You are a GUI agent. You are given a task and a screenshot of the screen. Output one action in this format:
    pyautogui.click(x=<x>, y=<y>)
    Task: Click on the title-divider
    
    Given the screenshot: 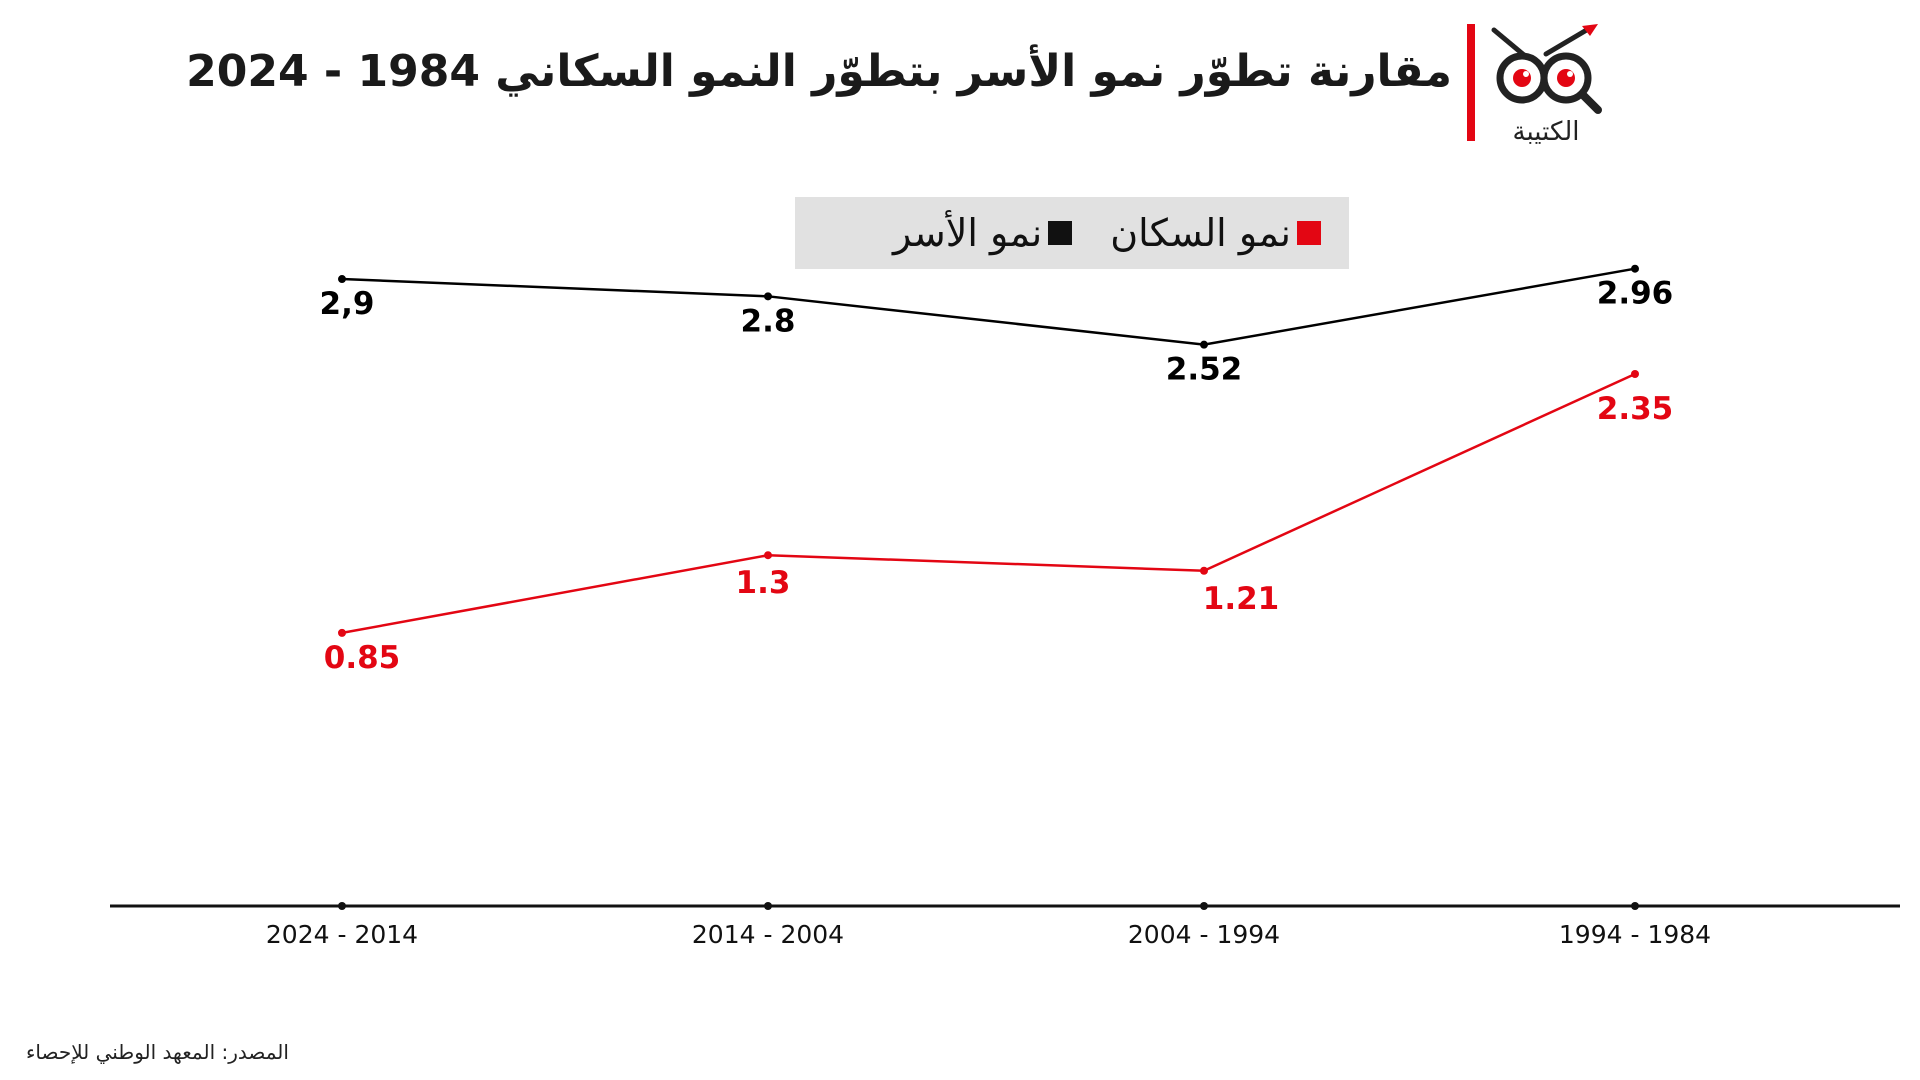 What is the action you would take?
    pyautogui.click(x=1471, y=82)
    